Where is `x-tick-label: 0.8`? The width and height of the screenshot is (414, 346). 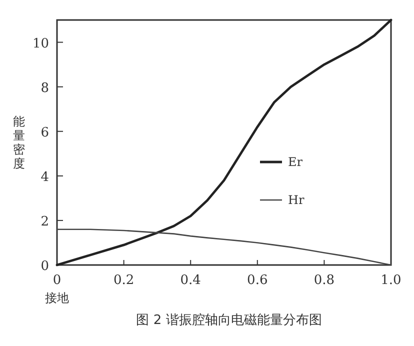
x-tick-label: 0.8 is located at coordinates (324, 280).